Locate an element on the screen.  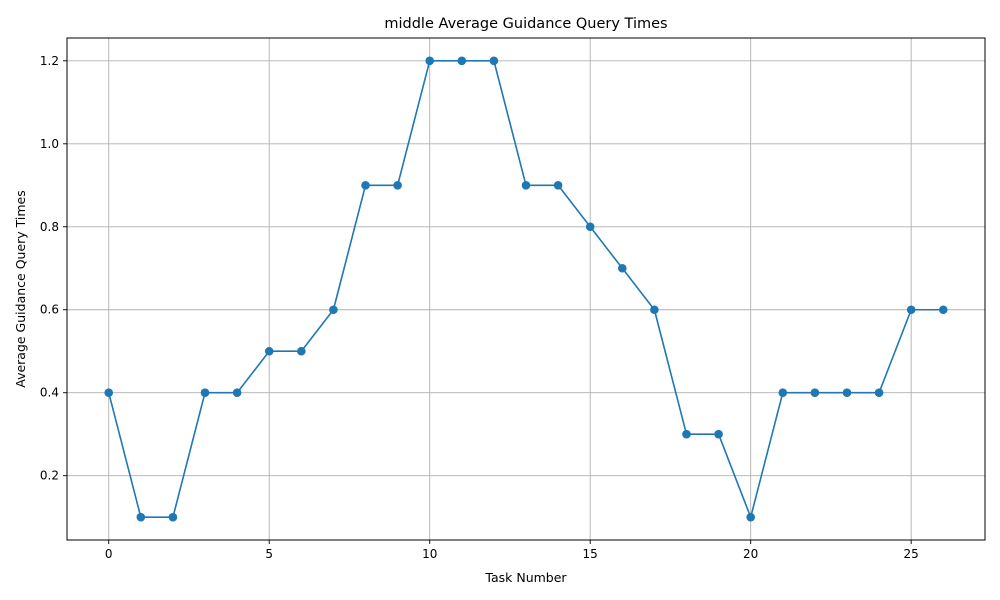
x-tick-label: 15 is located at coordinates (590, 554).